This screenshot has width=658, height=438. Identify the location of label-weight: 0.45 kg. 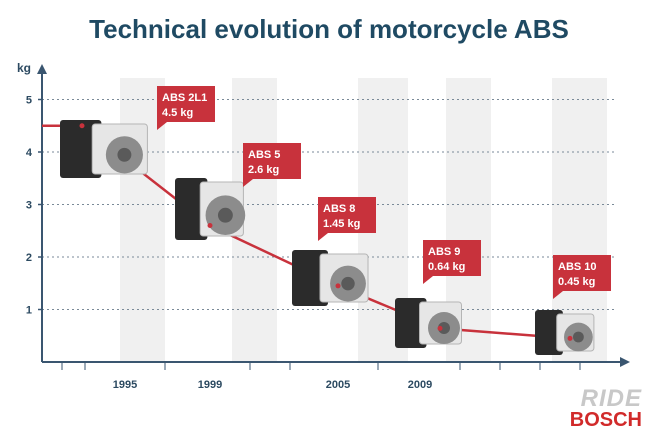
(576, 282).